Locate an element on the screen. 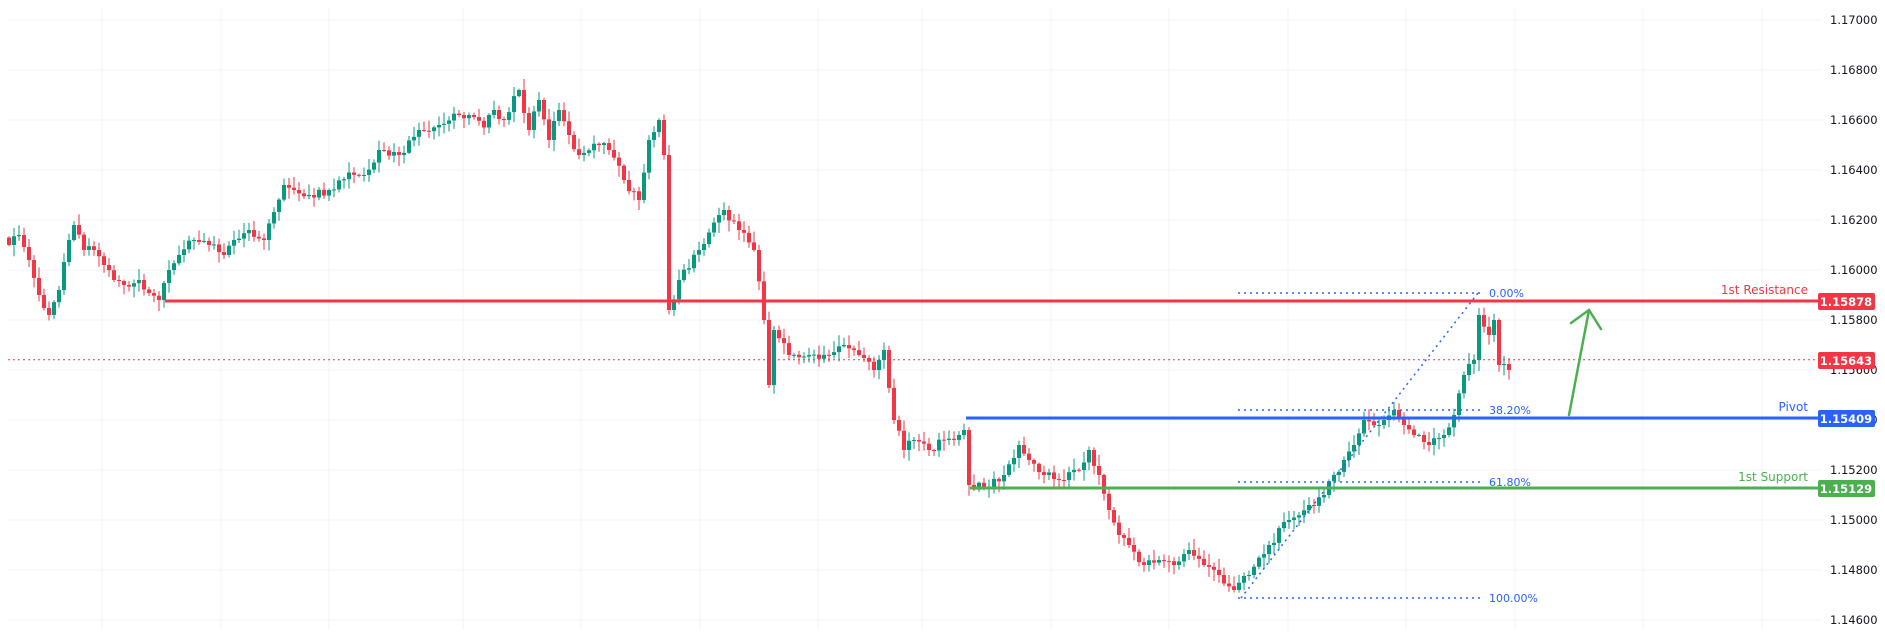 This screenshot has height=639, width=1885. resistance-price-tag: 1.15878 is located at coordinates (1846, 301).